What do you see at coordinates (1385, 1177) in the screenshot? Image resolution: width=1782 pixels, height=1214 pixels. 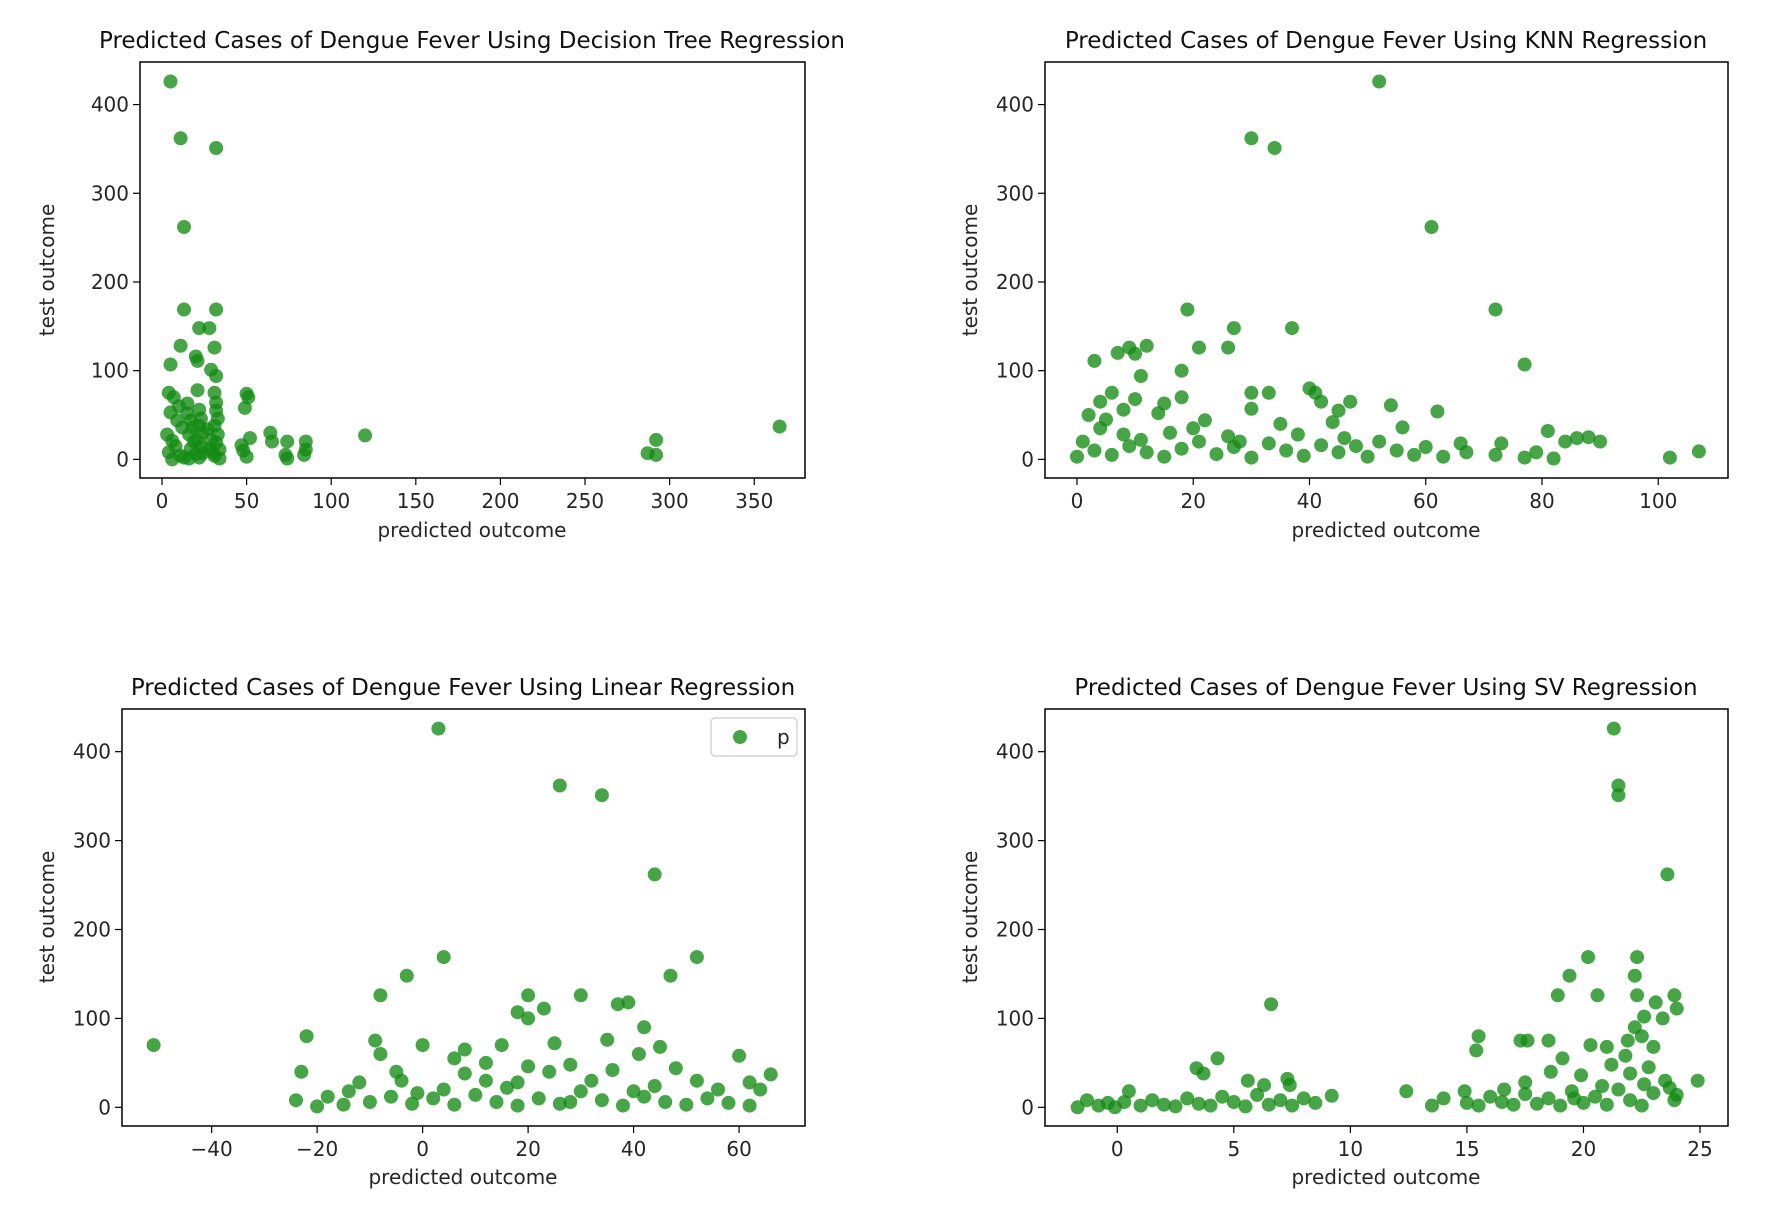 I see `sv-x-axis-label: predicted outcome` at bounding box center [1385, 1177].